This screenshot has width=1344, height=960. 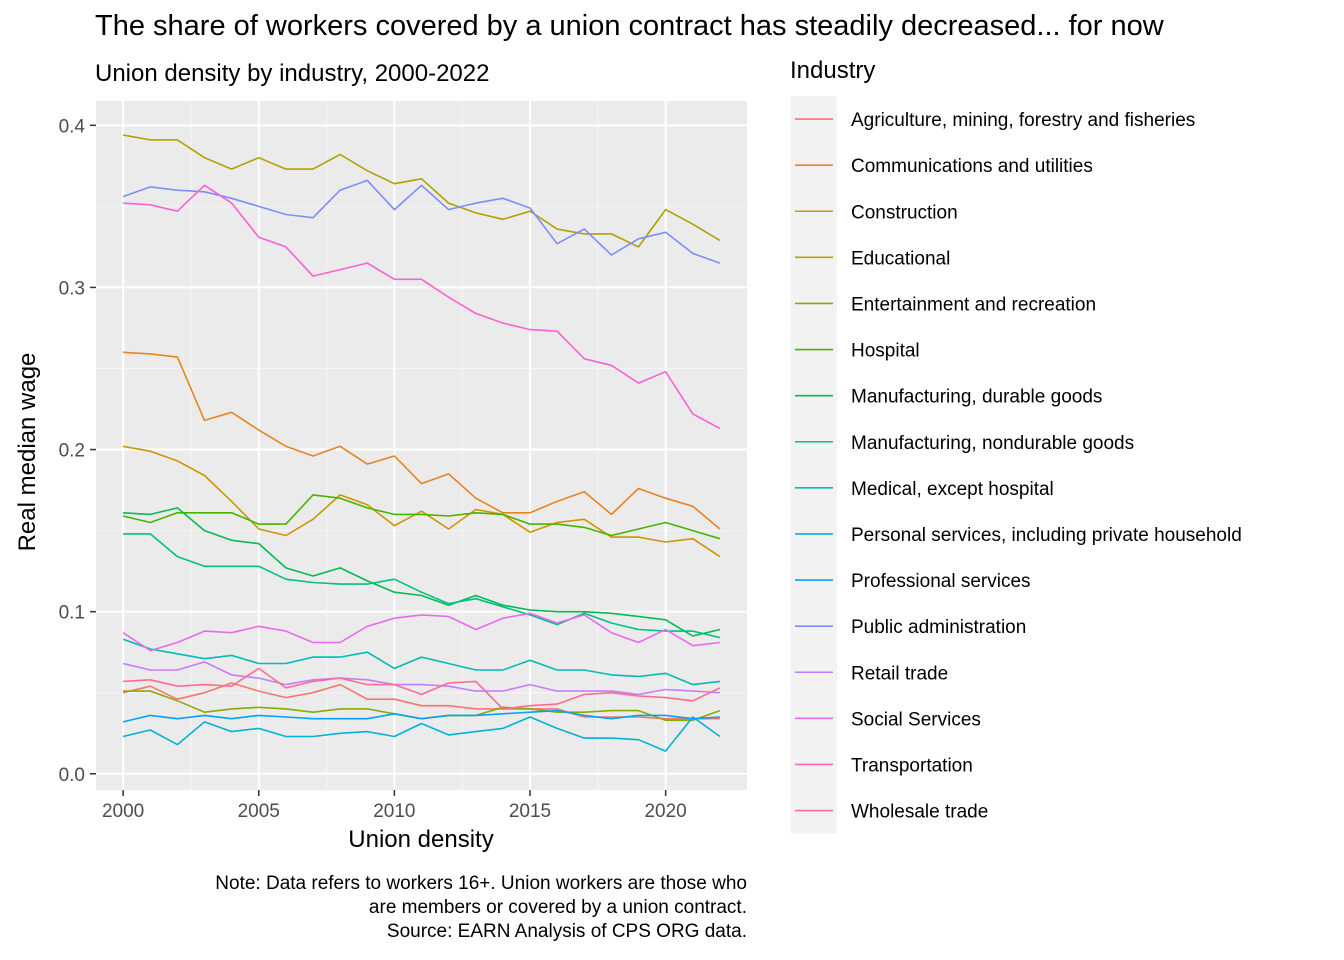 What do you see at coordinates (900, 258) in the screenshot?
I see `legend-label: Educational` at bounding box center [900, 258].